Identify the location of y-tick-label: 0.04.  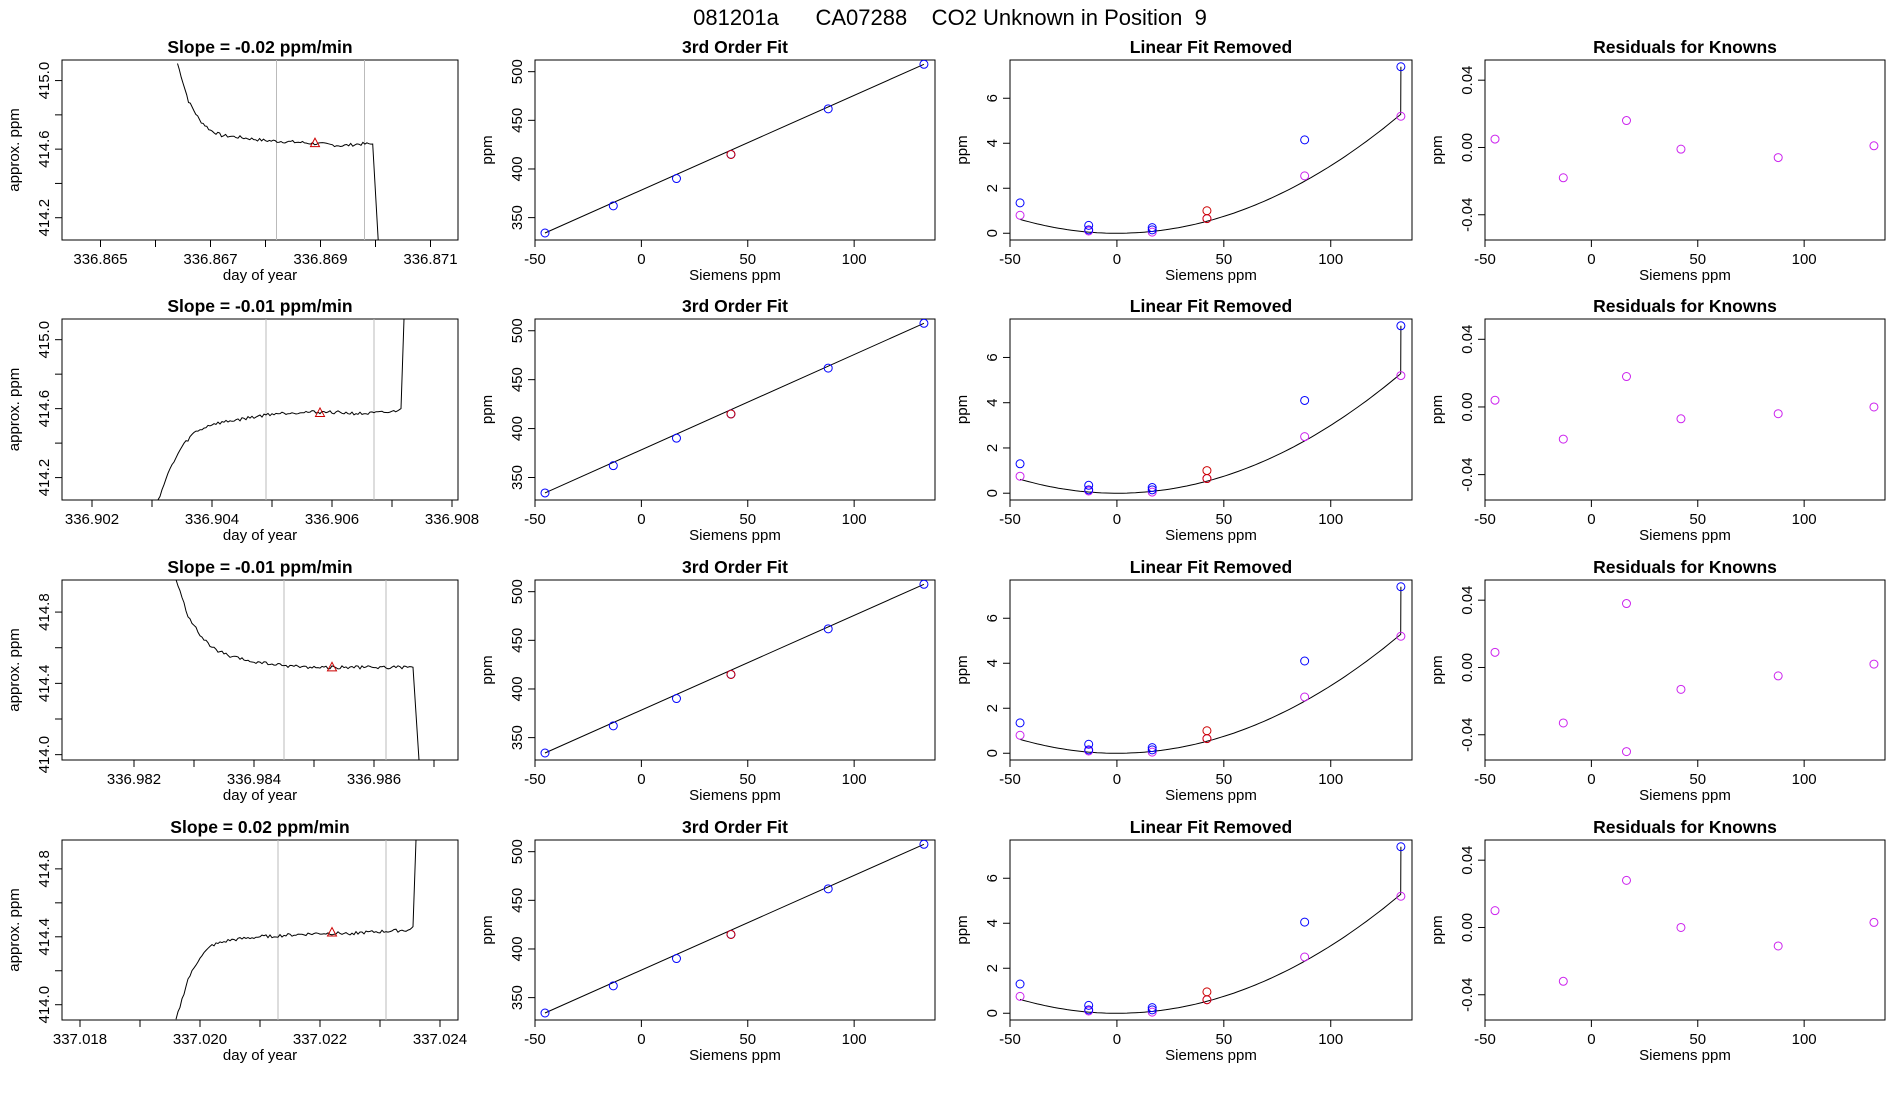
(1467, 860).